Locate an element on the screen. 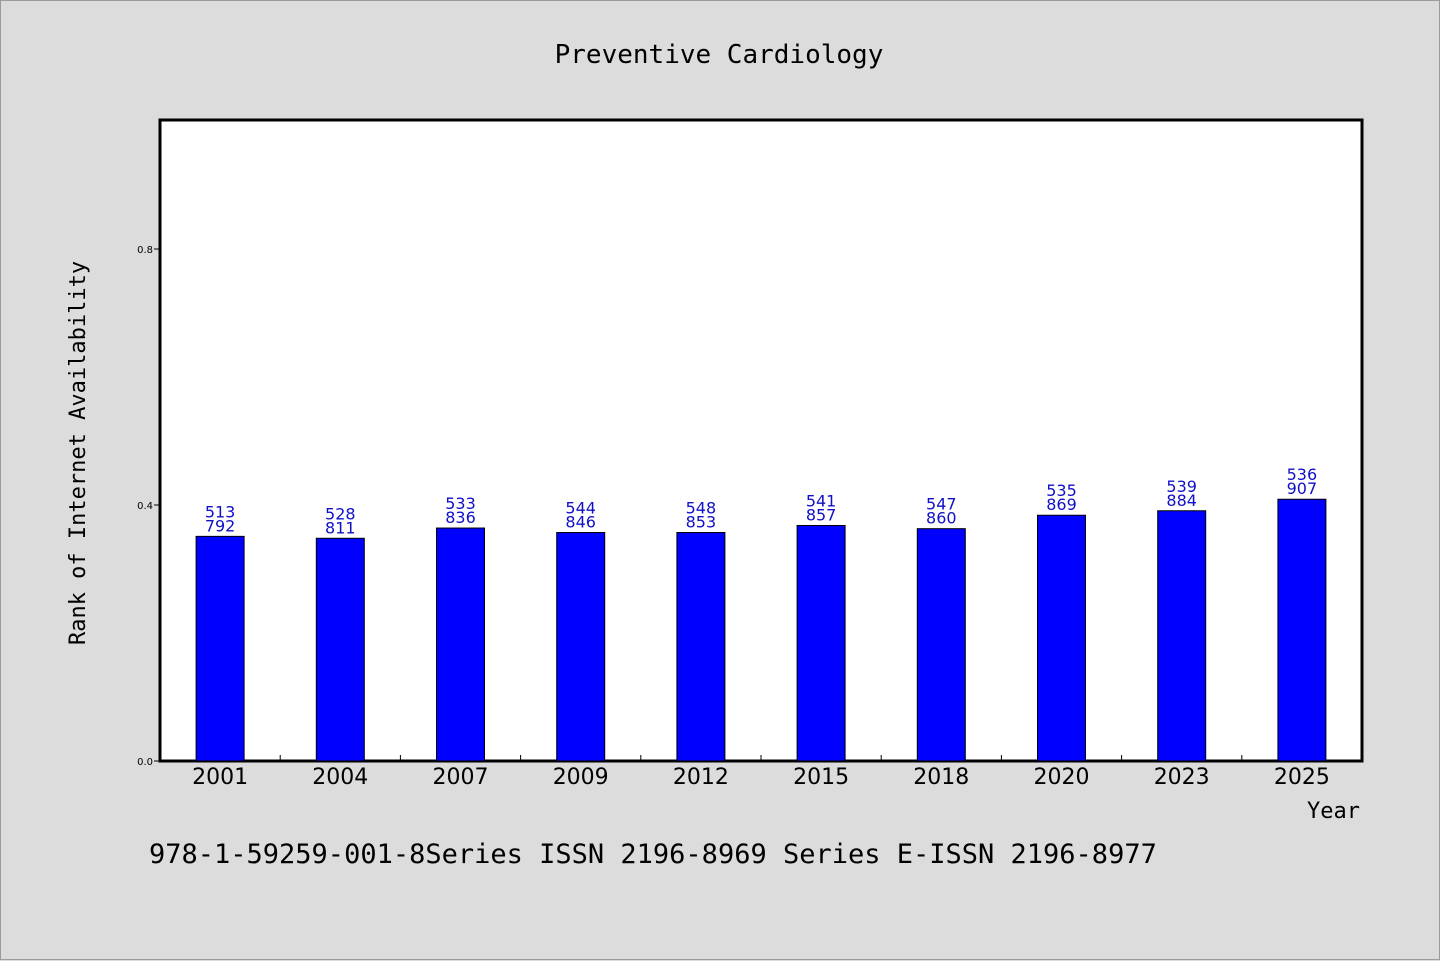  x-tick-label-2018: 2018 is located at coordinates (941, 777).